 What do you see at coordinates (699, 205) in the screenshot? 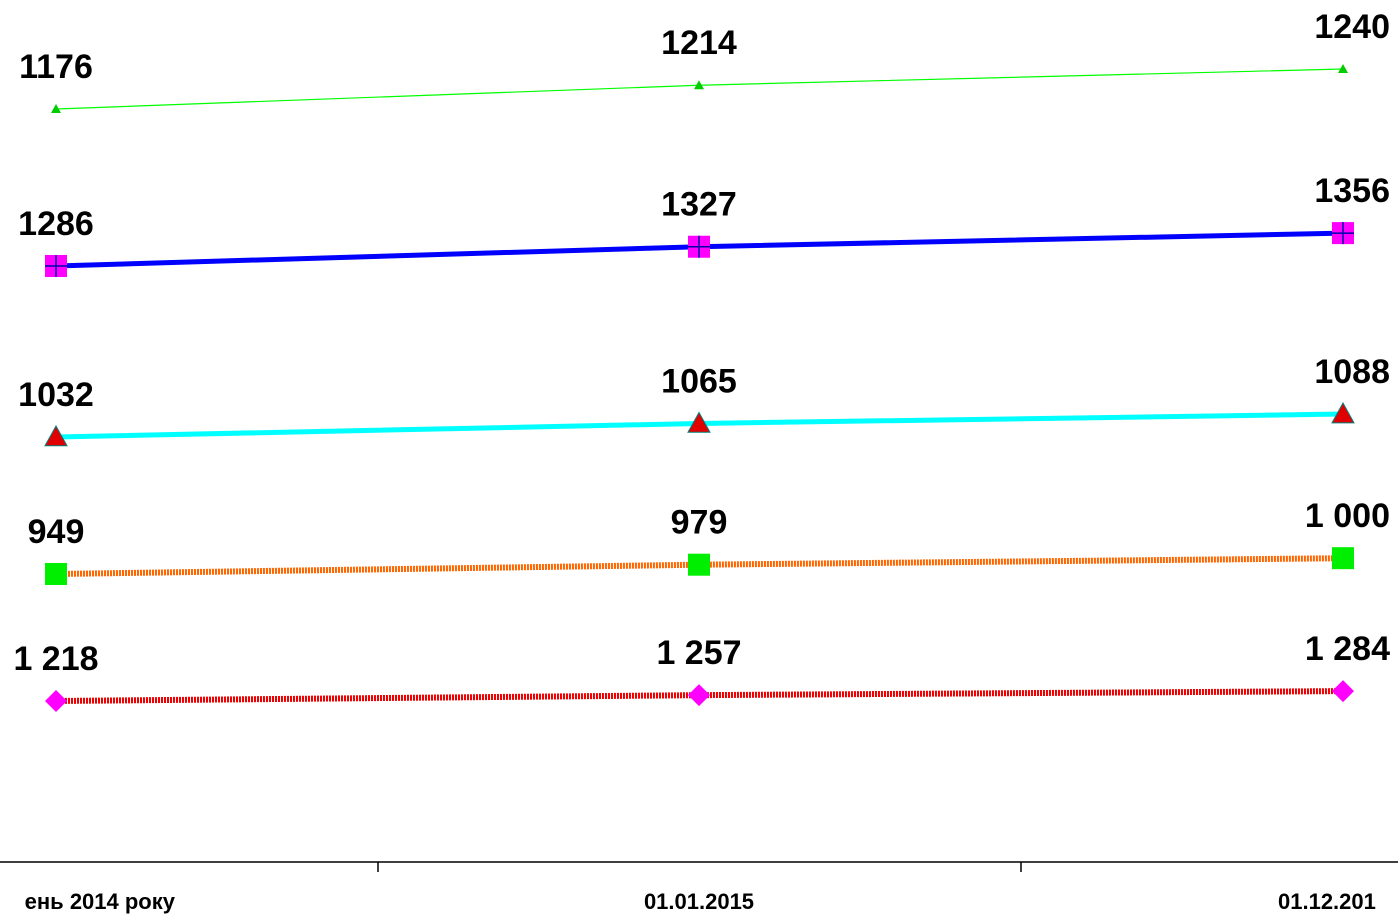
I see `value-label: 1327` at bounding box center [699, 205].